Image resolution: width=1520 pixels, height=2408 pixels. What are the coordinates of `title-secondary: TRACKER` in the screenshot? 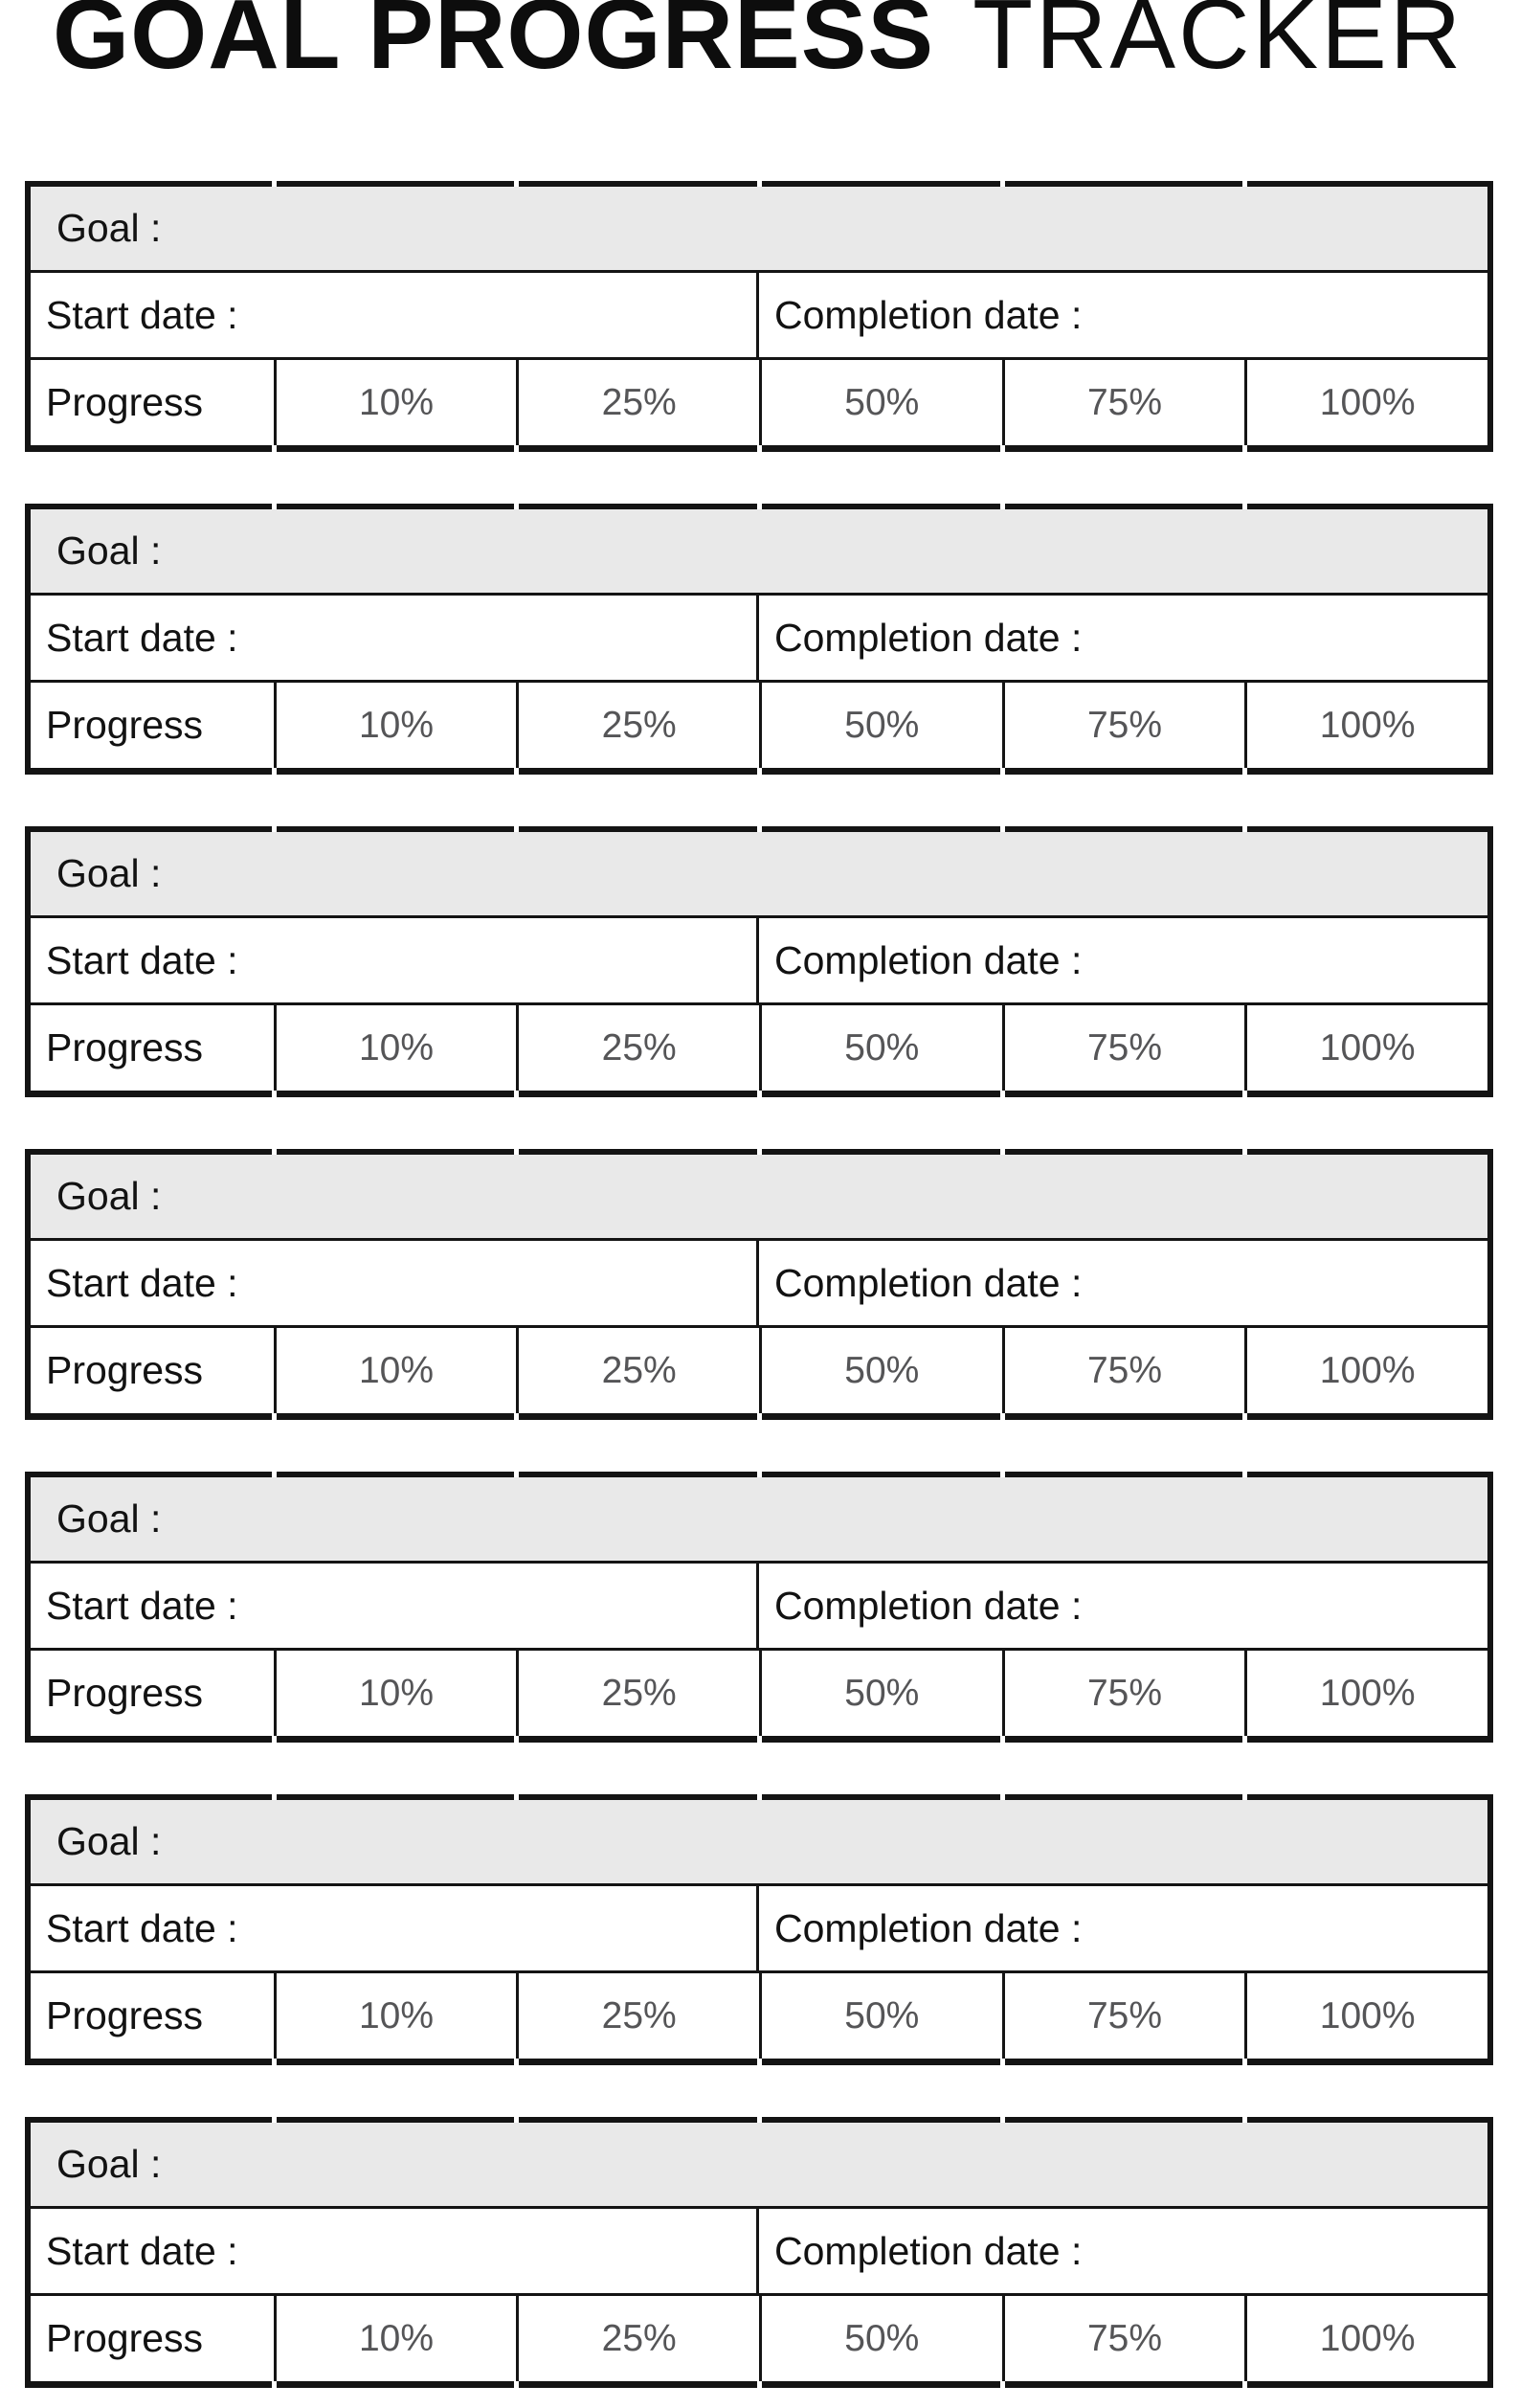 It's located at (1218, 44).